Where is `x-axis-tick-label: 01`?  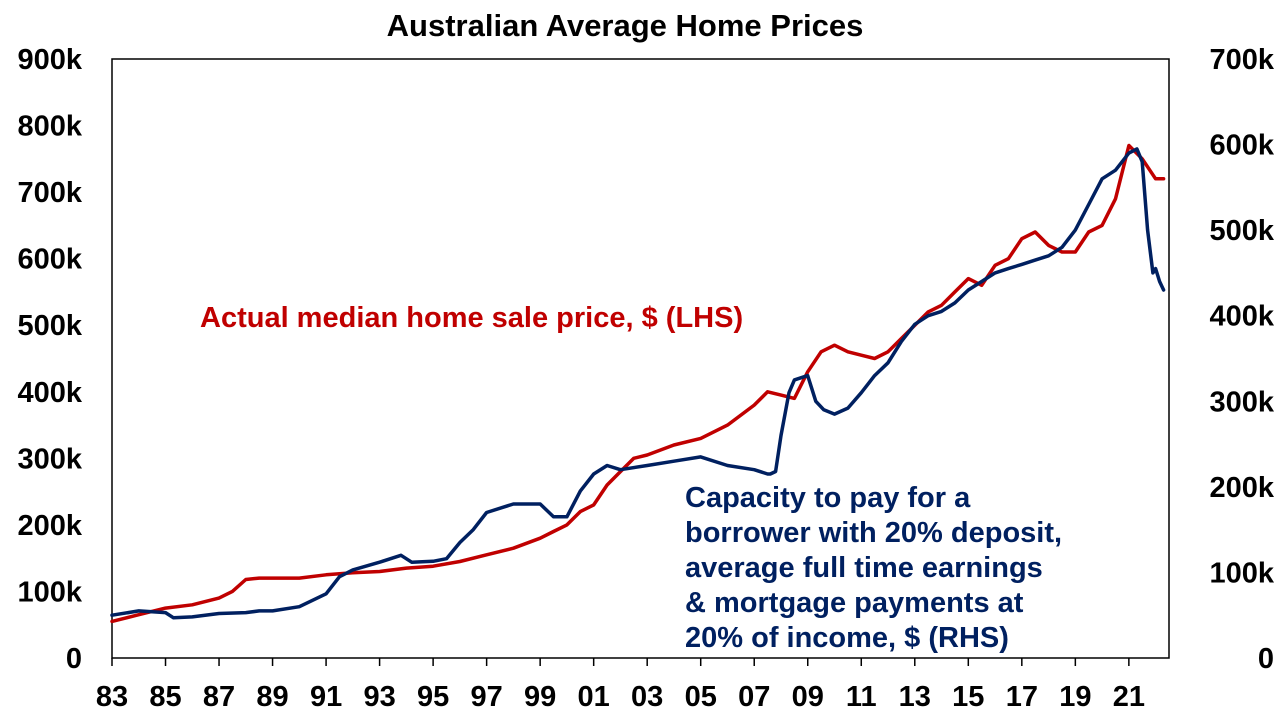 x-axis-tick-label: 01 is located at coordinates (594, 697).